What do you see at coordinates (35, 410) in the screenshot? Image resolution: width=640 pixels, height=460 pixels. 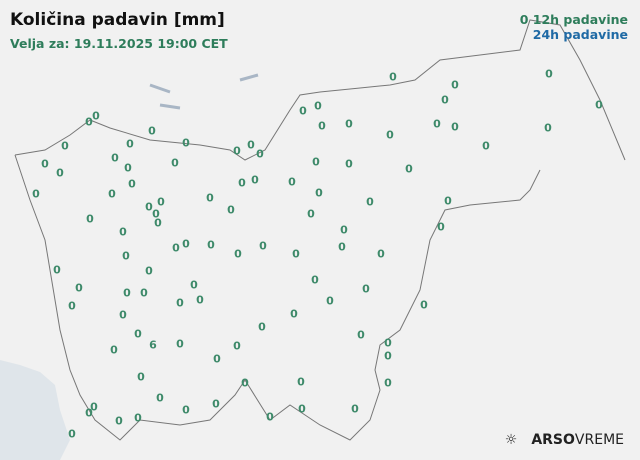 I see `sea` at bounding box center [35, 410].